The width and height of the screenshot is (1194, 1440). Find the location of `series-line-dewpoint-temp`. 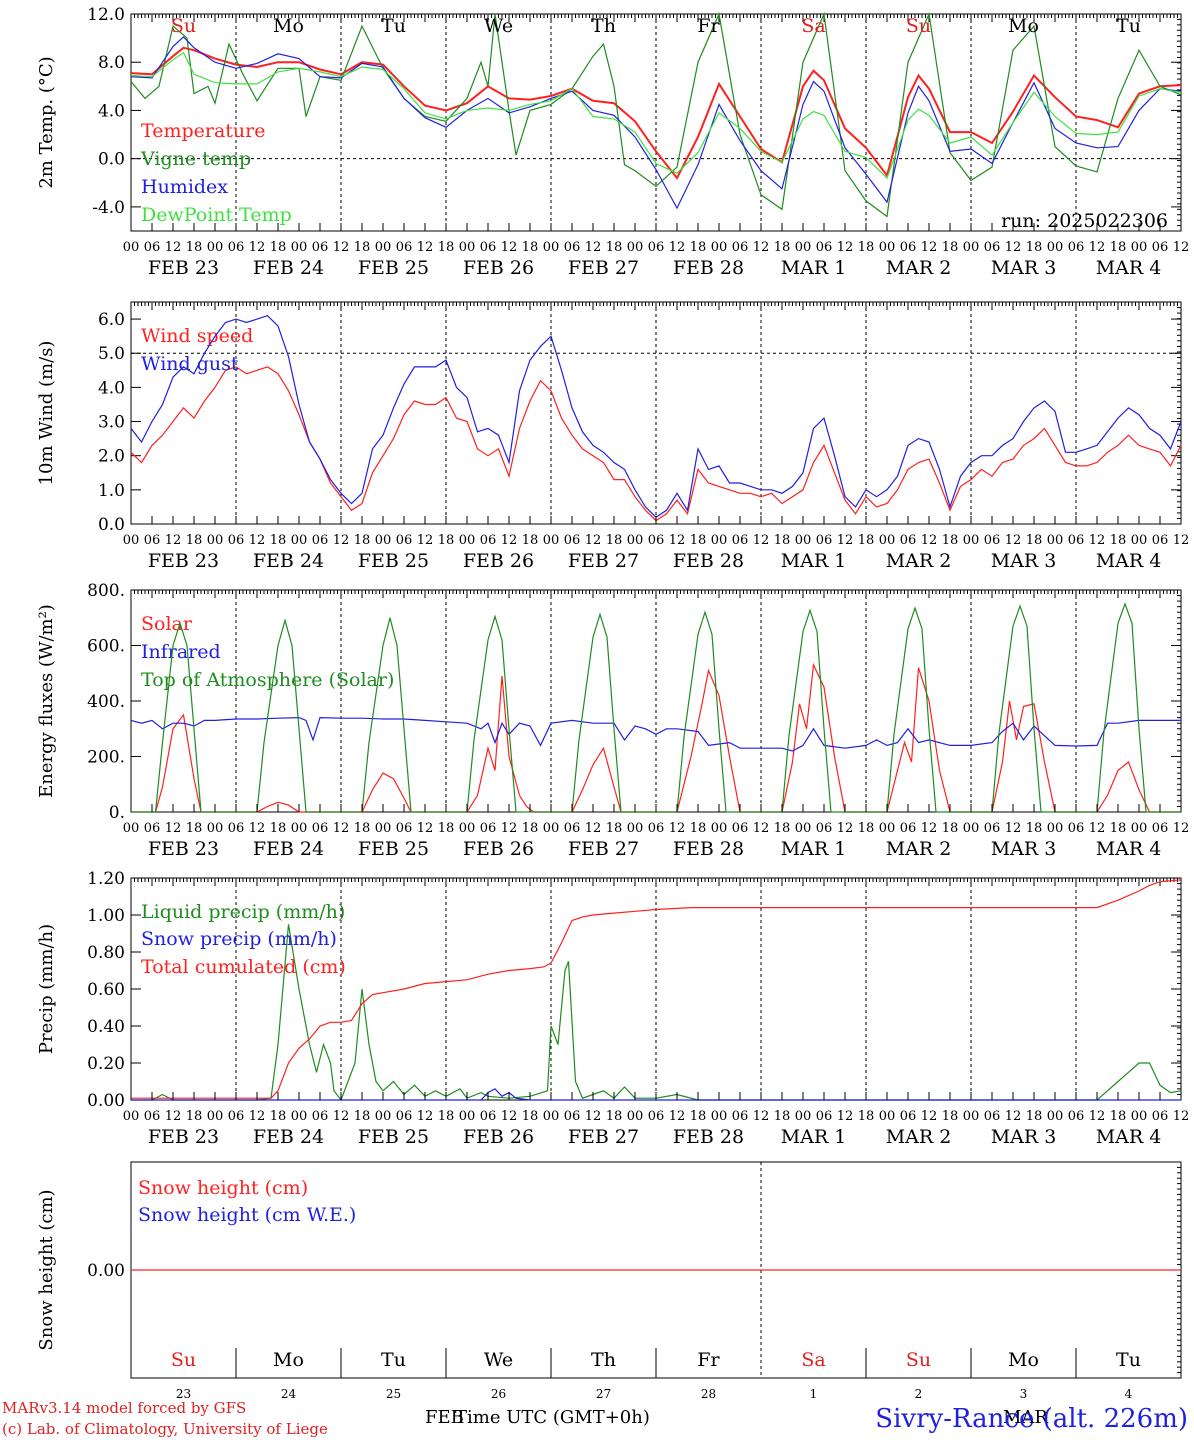

series-line-dewpoint-temp is located at coordinates (656, 115).